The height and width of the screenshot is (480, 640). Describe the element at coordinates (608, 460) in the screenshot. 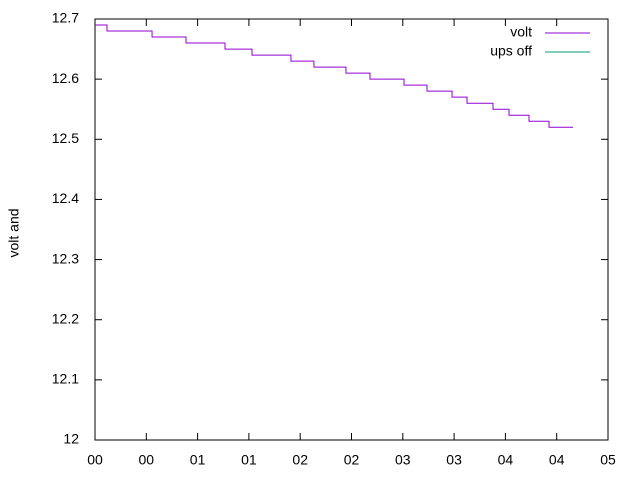

I see `x-tick-label: 05` at that location.